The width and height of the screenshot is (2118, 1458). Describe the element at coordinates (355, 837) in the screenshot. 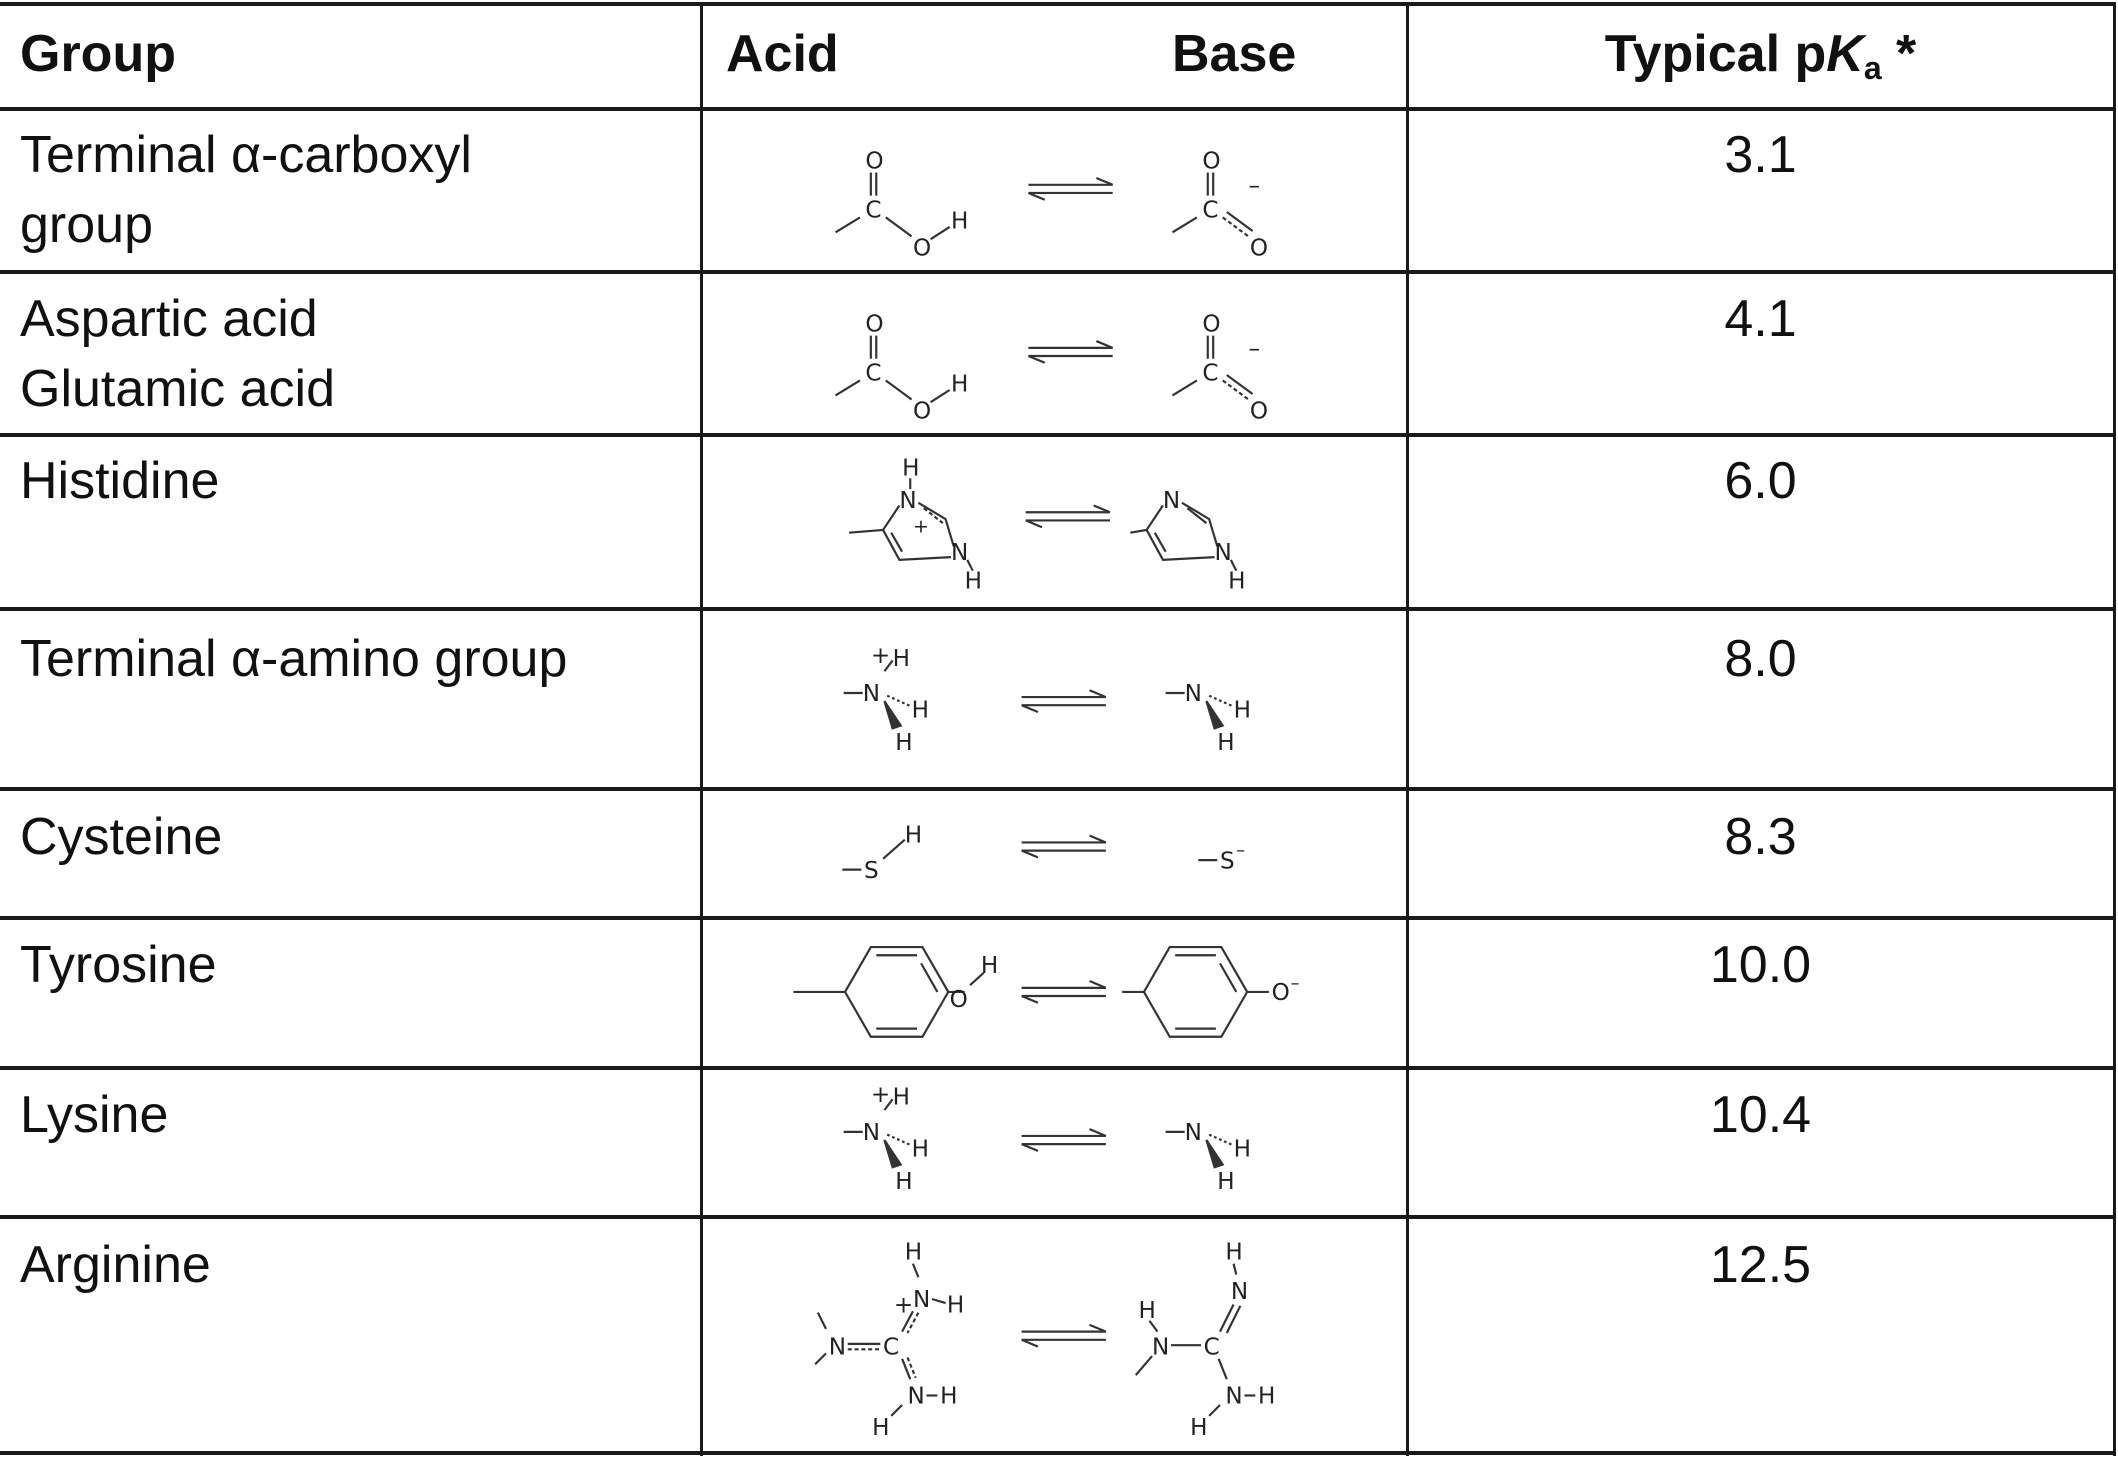

I see `table-row-group: Cysteine` at that location.